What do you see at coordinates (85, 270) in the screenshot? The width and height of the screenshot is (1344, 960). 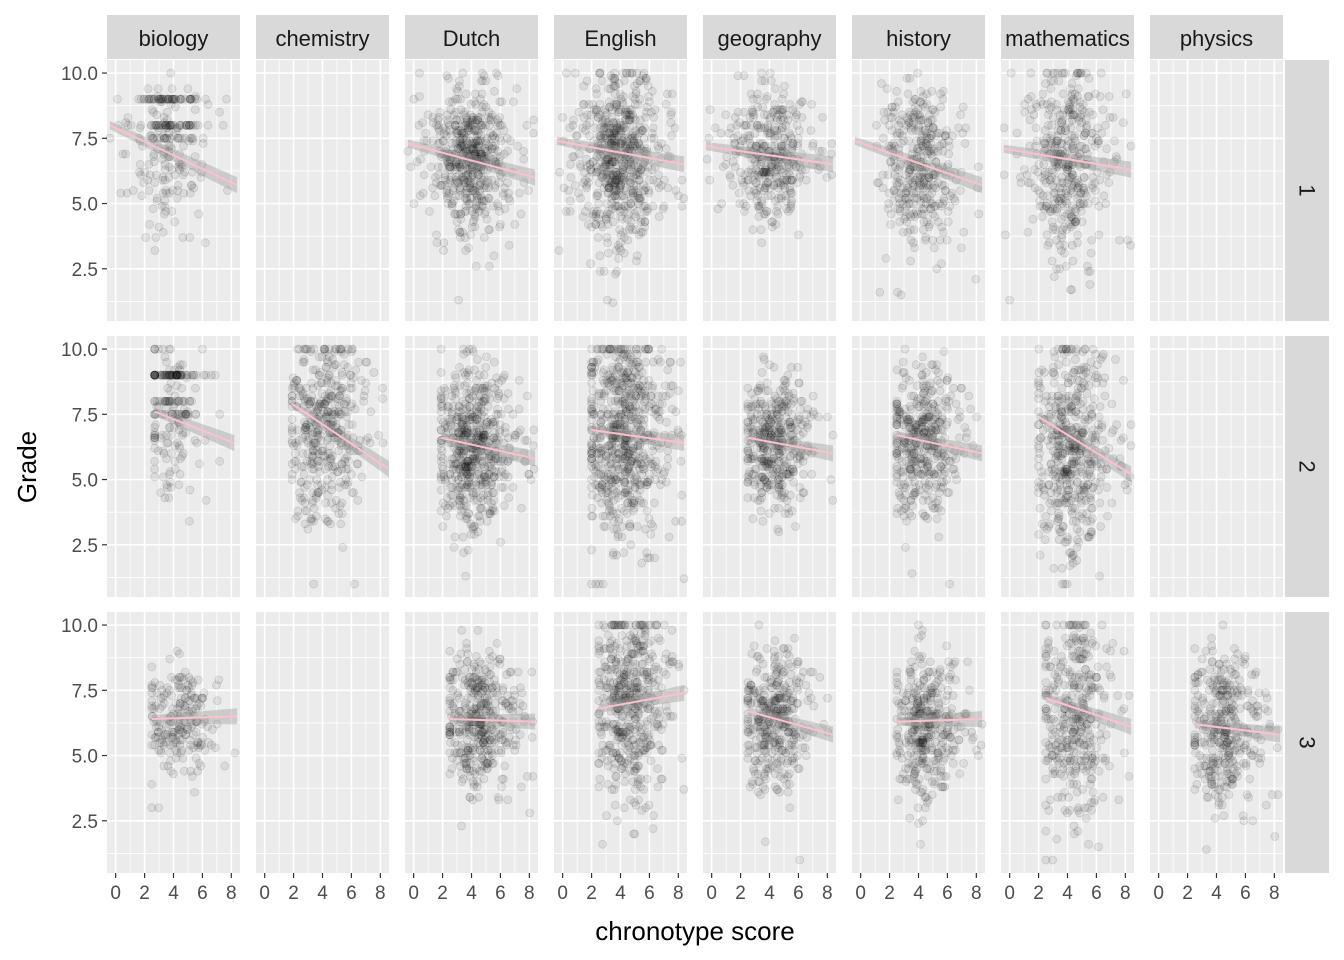 I see `y-tick-label: 2.5` at bounding box center [85, 270].